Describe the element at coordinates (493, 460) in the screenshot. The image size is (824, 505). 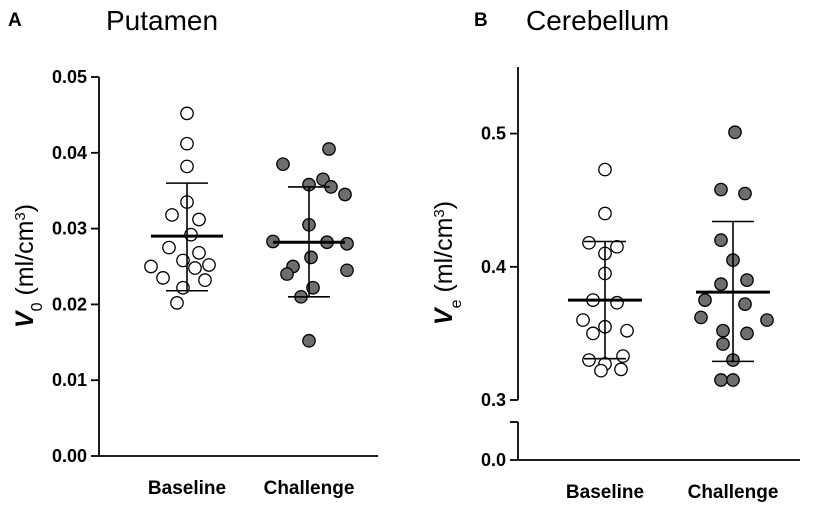
I see `y-tick-label: 0.0` at that location.